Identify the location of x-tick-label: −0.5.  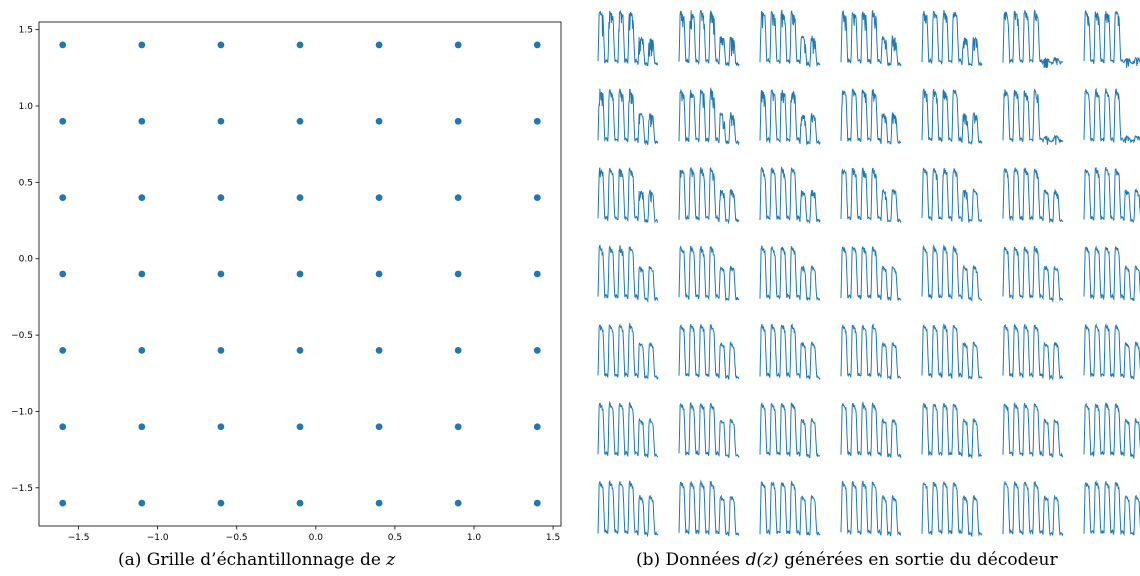
(237, 538).